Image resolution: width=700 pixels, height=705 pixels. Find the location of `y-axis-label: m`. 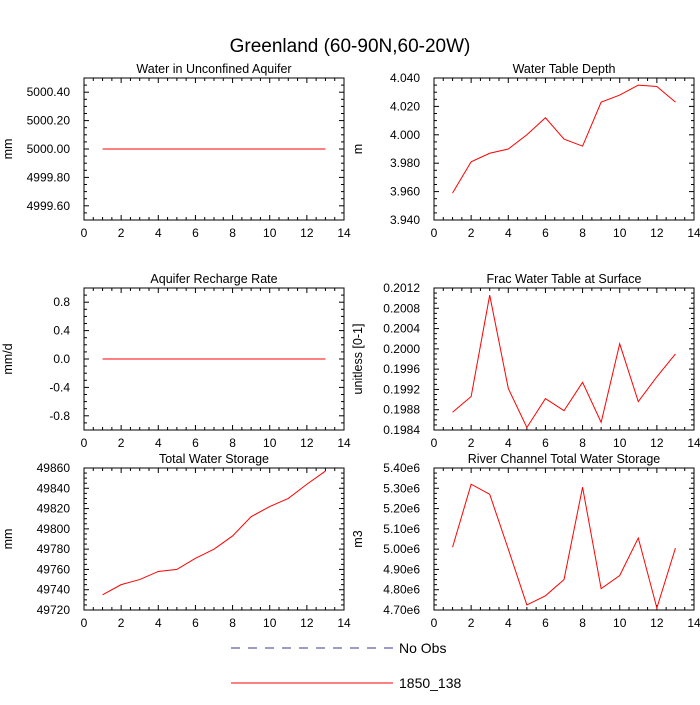

y-axis-label: m is located at coordinates (358, 149).